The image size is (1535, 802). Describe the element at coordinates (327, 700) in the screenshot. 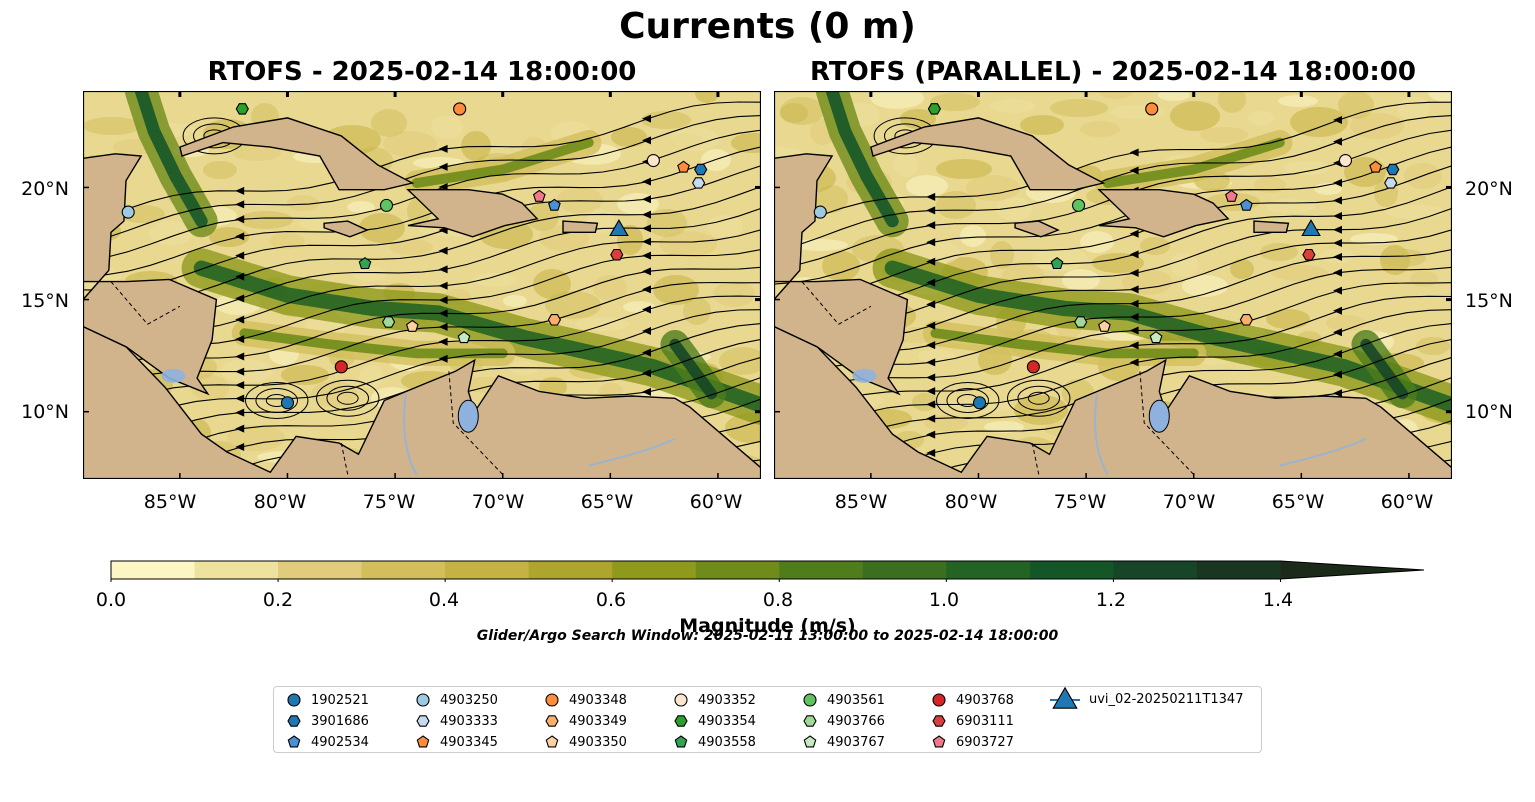

I see `legend-item-1902521: 1902521` at that location.